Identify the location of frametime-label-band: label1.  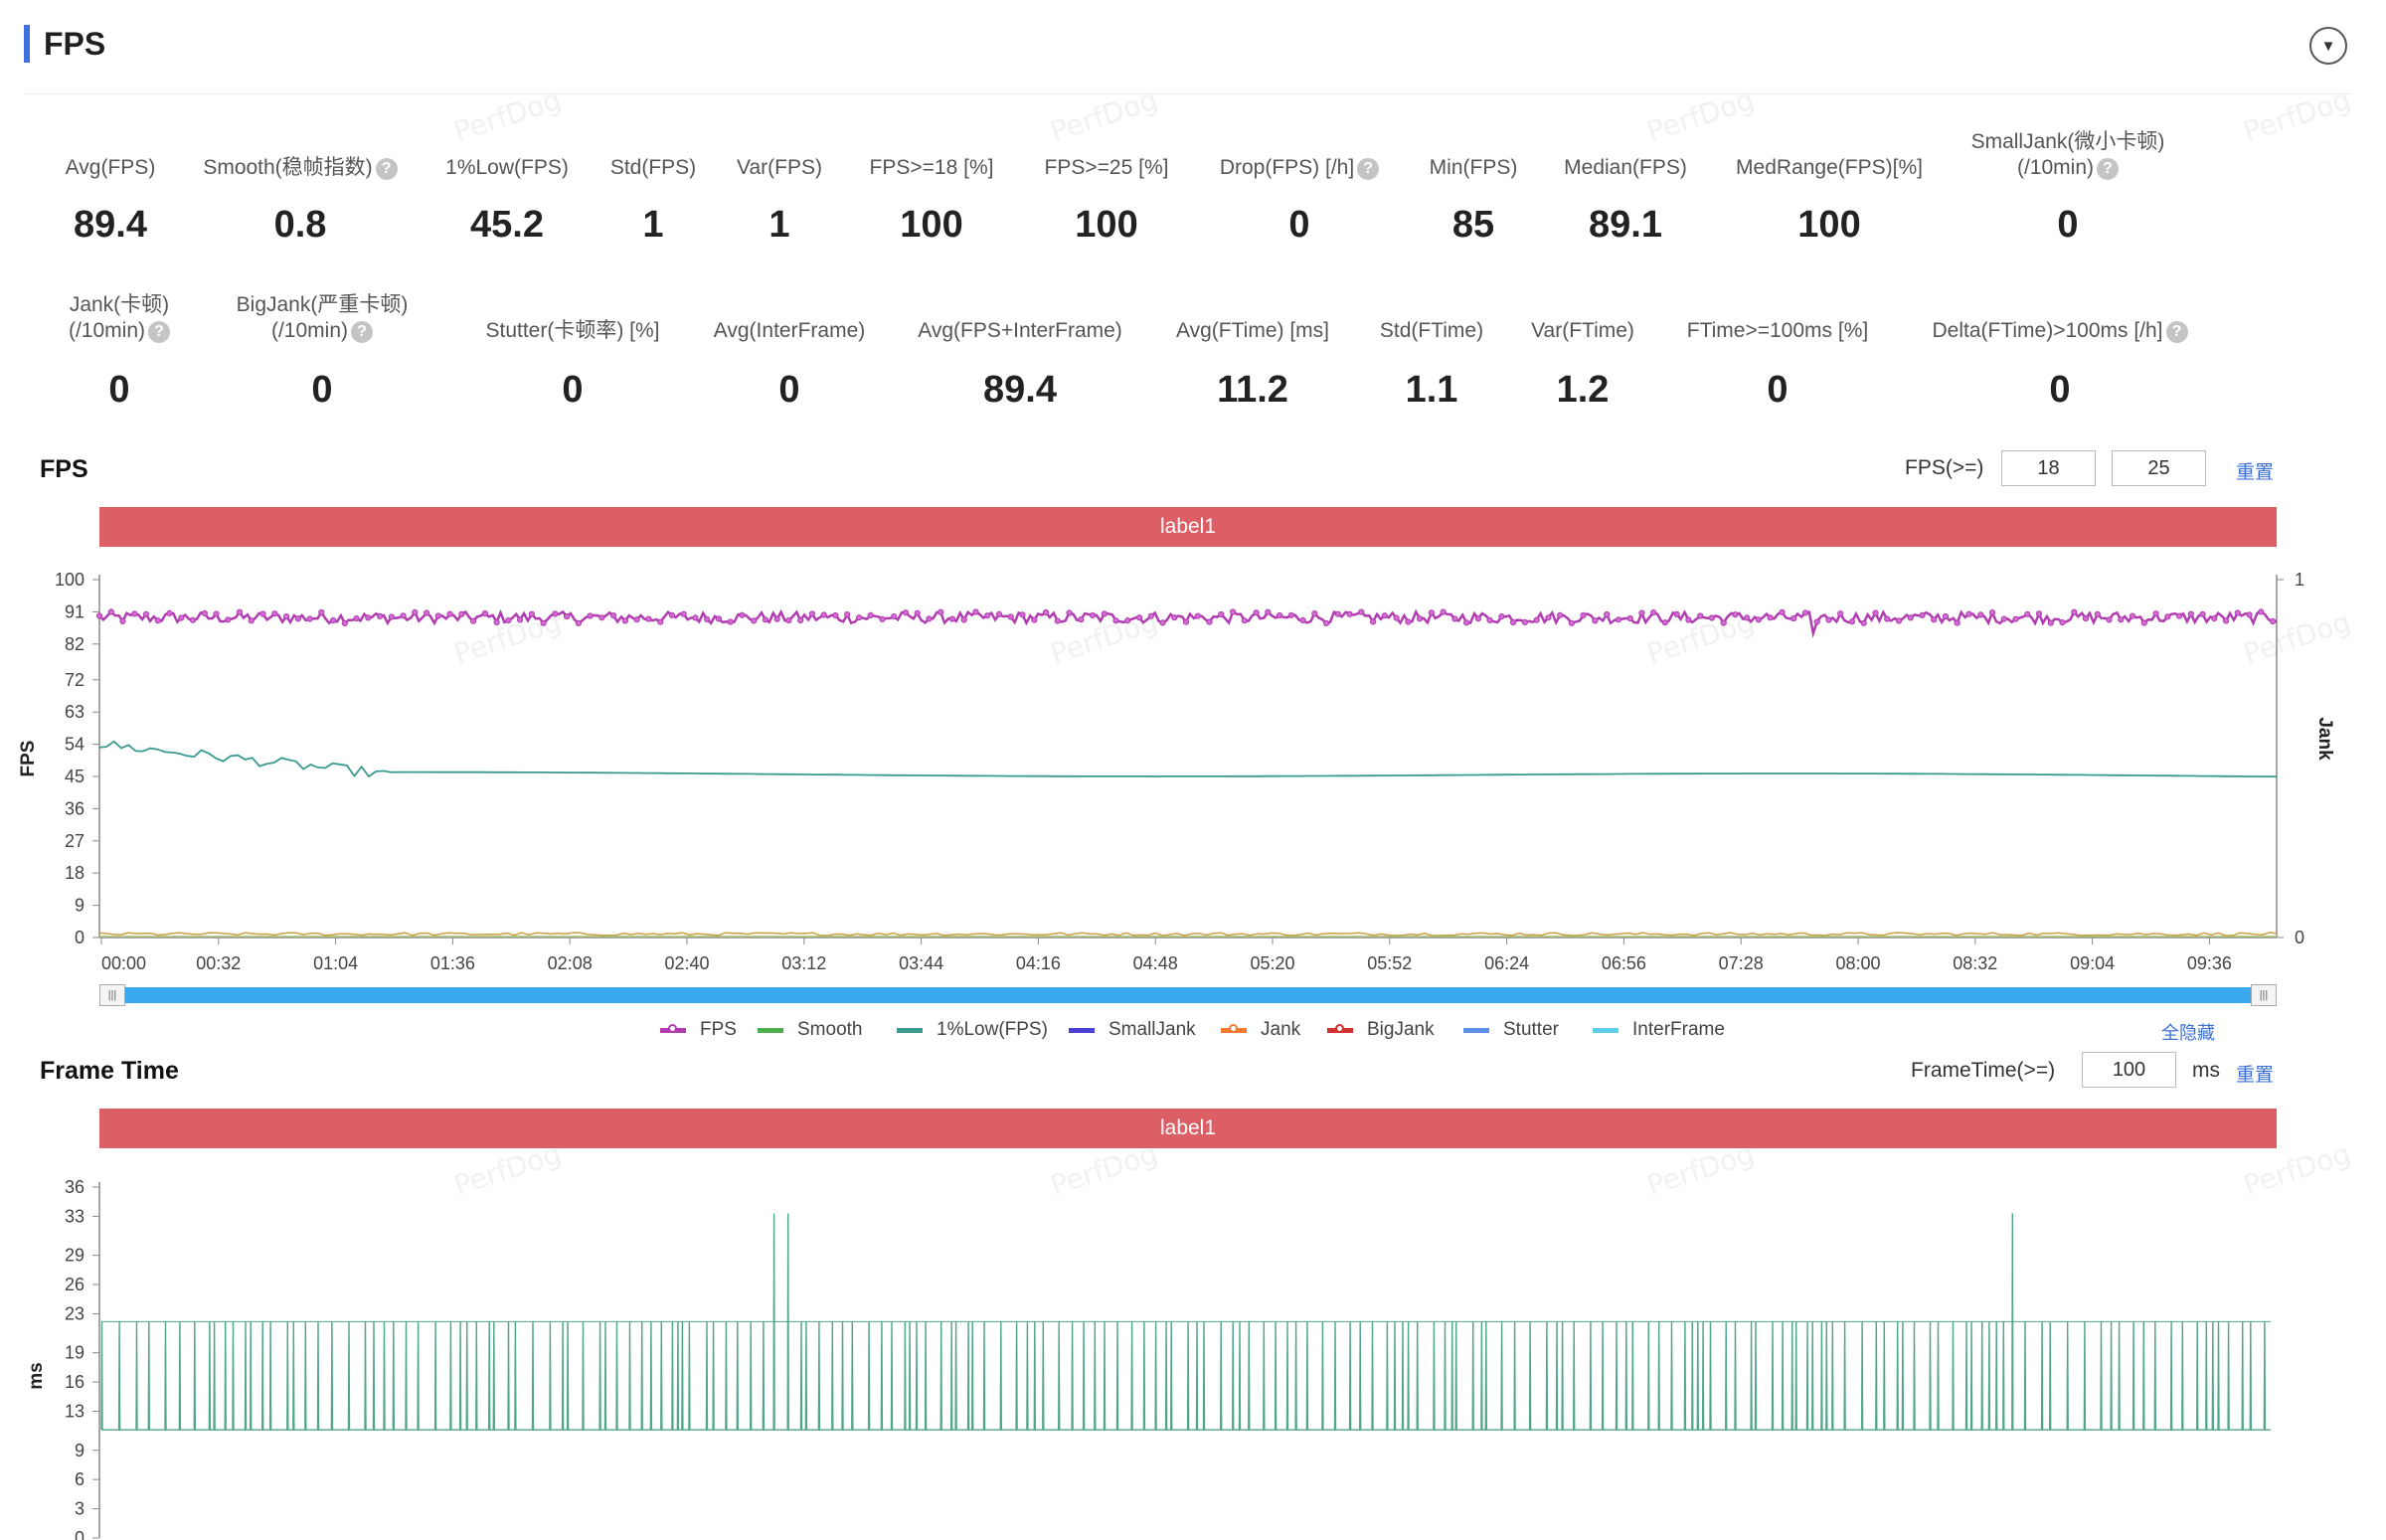
(1188, 1128).